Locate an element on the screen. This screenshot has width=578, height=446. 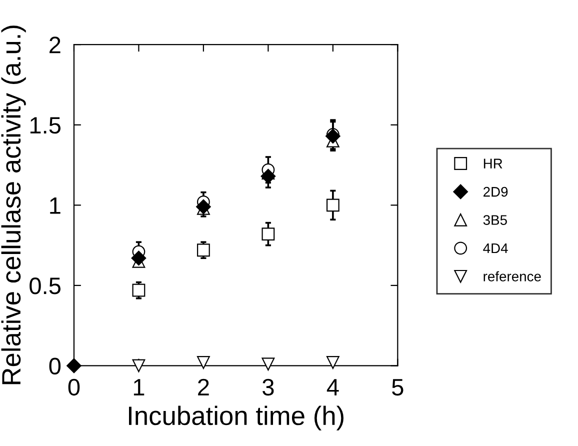
legend-label: reference is located at coordinates (512, 276).